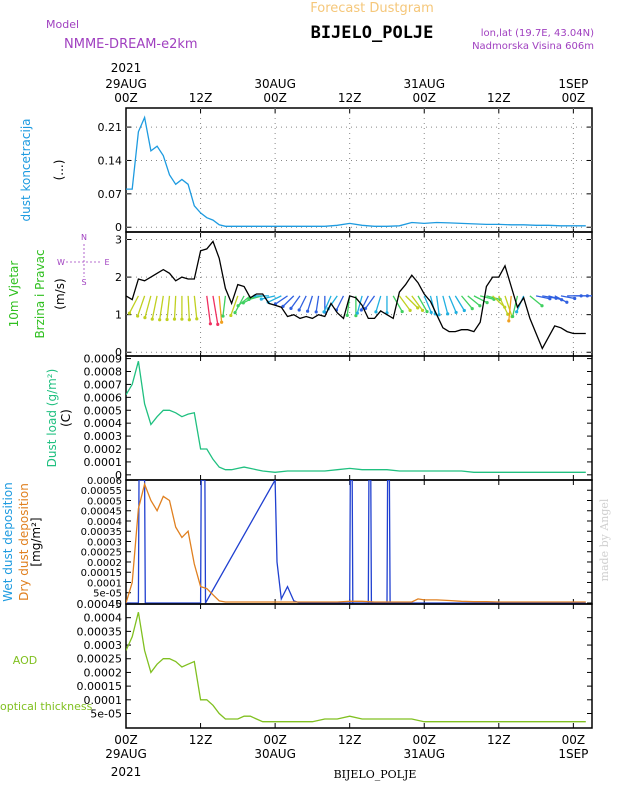  Describe the element at coordinates (66, 418) in the screenshot. I see `unit-label-2: (C)` at that location.